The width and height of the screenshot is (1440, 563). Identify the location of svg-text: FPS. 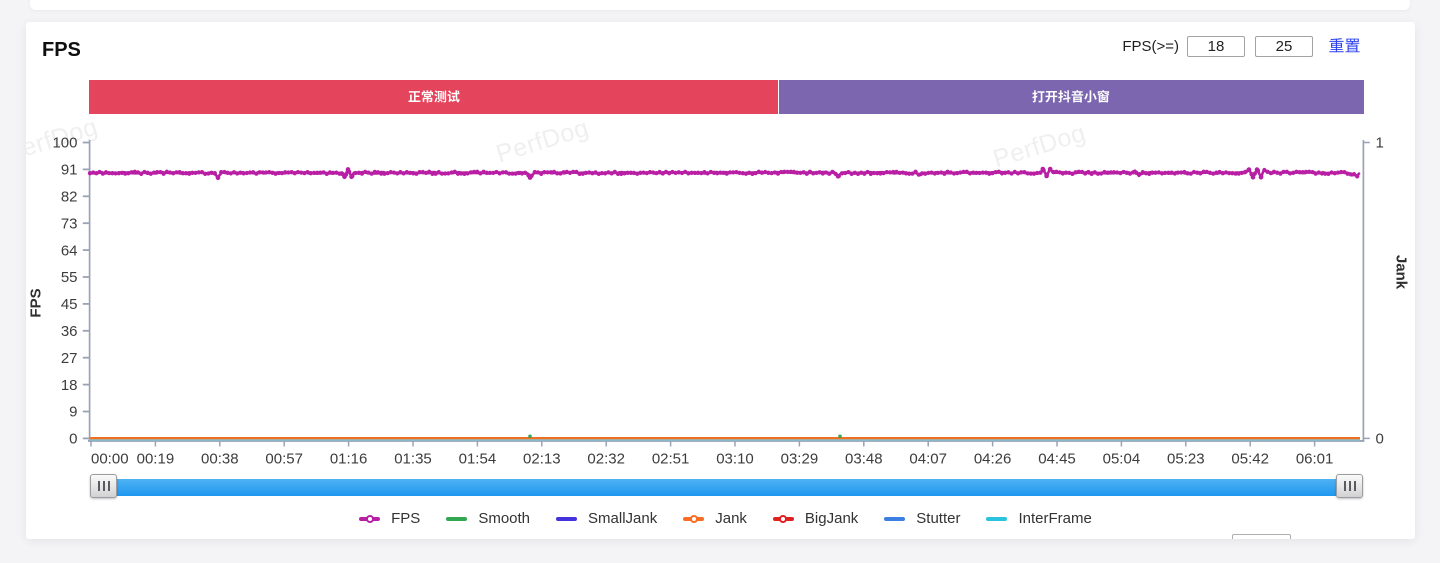
(36, 302).